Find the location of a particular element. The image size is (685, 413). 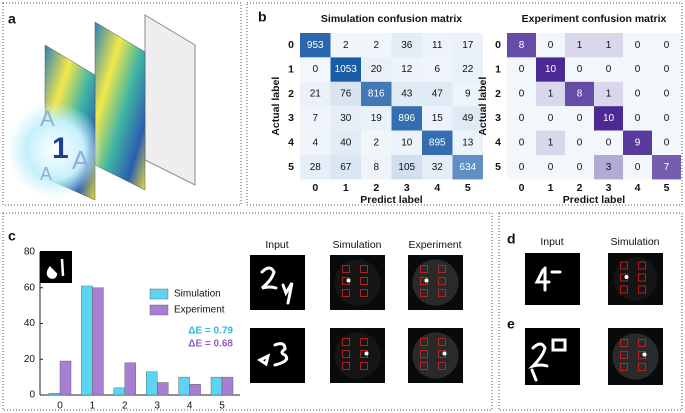

cell-label: 1 is located at coordinates (551, 142).